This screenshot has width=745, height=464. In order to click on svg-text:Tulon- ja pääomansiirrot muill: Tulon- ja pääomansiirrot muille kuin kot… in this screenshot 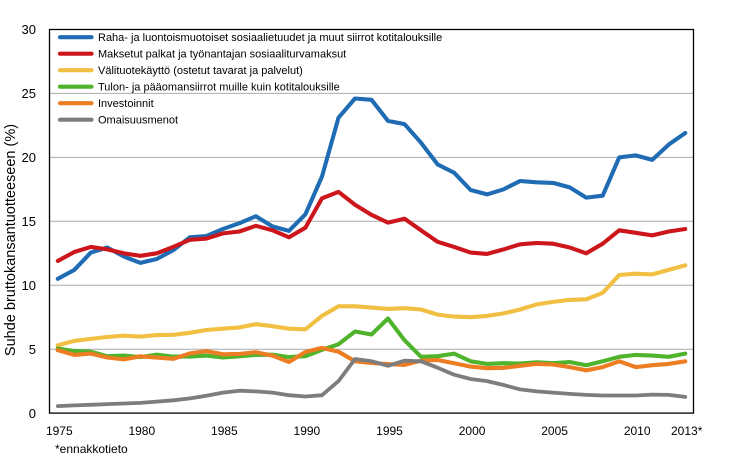, I will do `click(219, 88)`.